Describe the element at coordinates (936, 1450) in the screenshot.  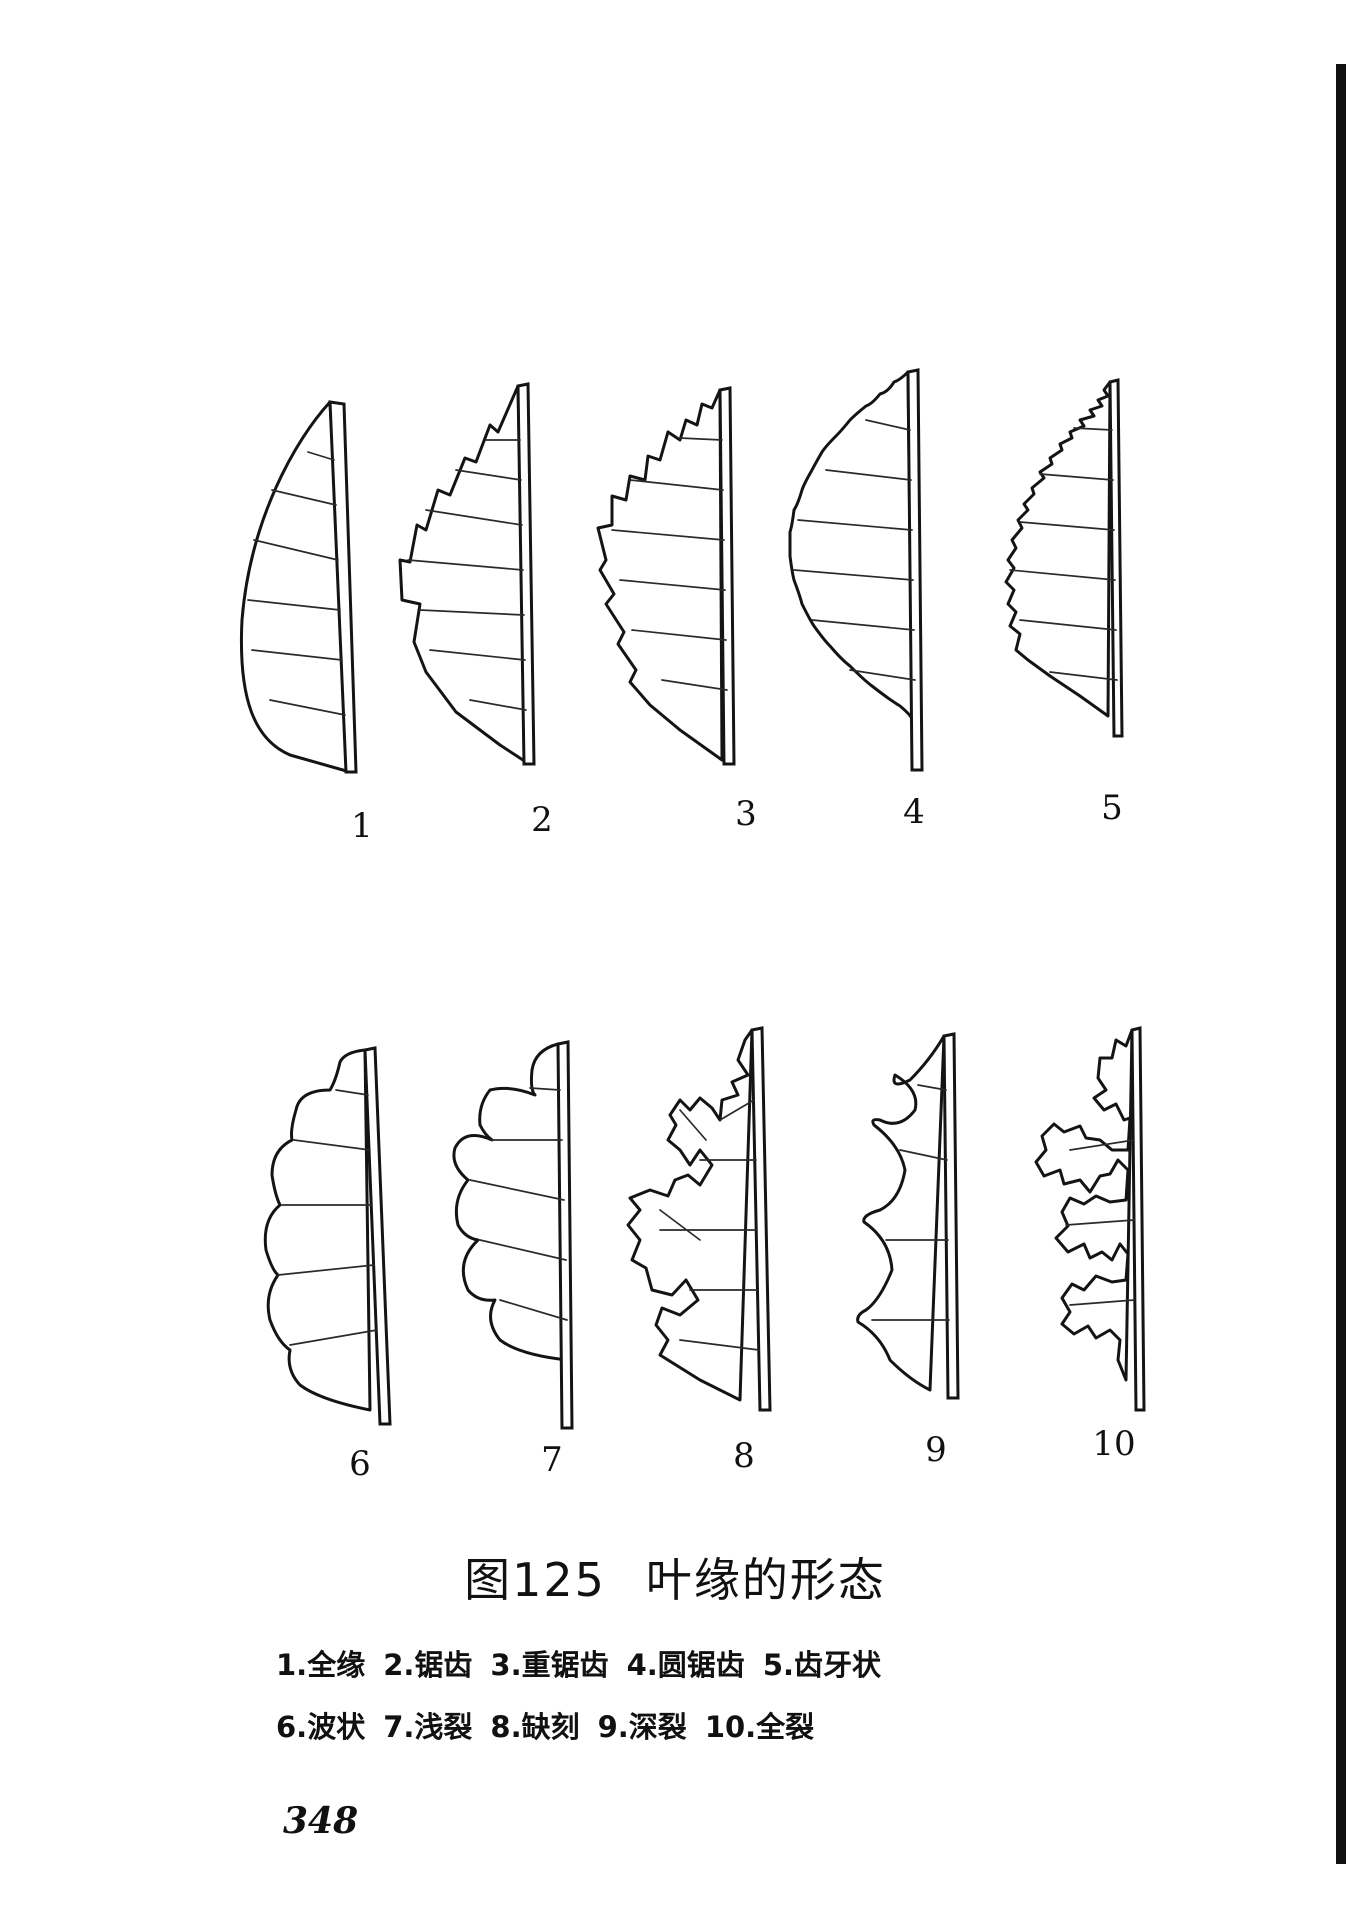
I see `label-9: 9` at that location.